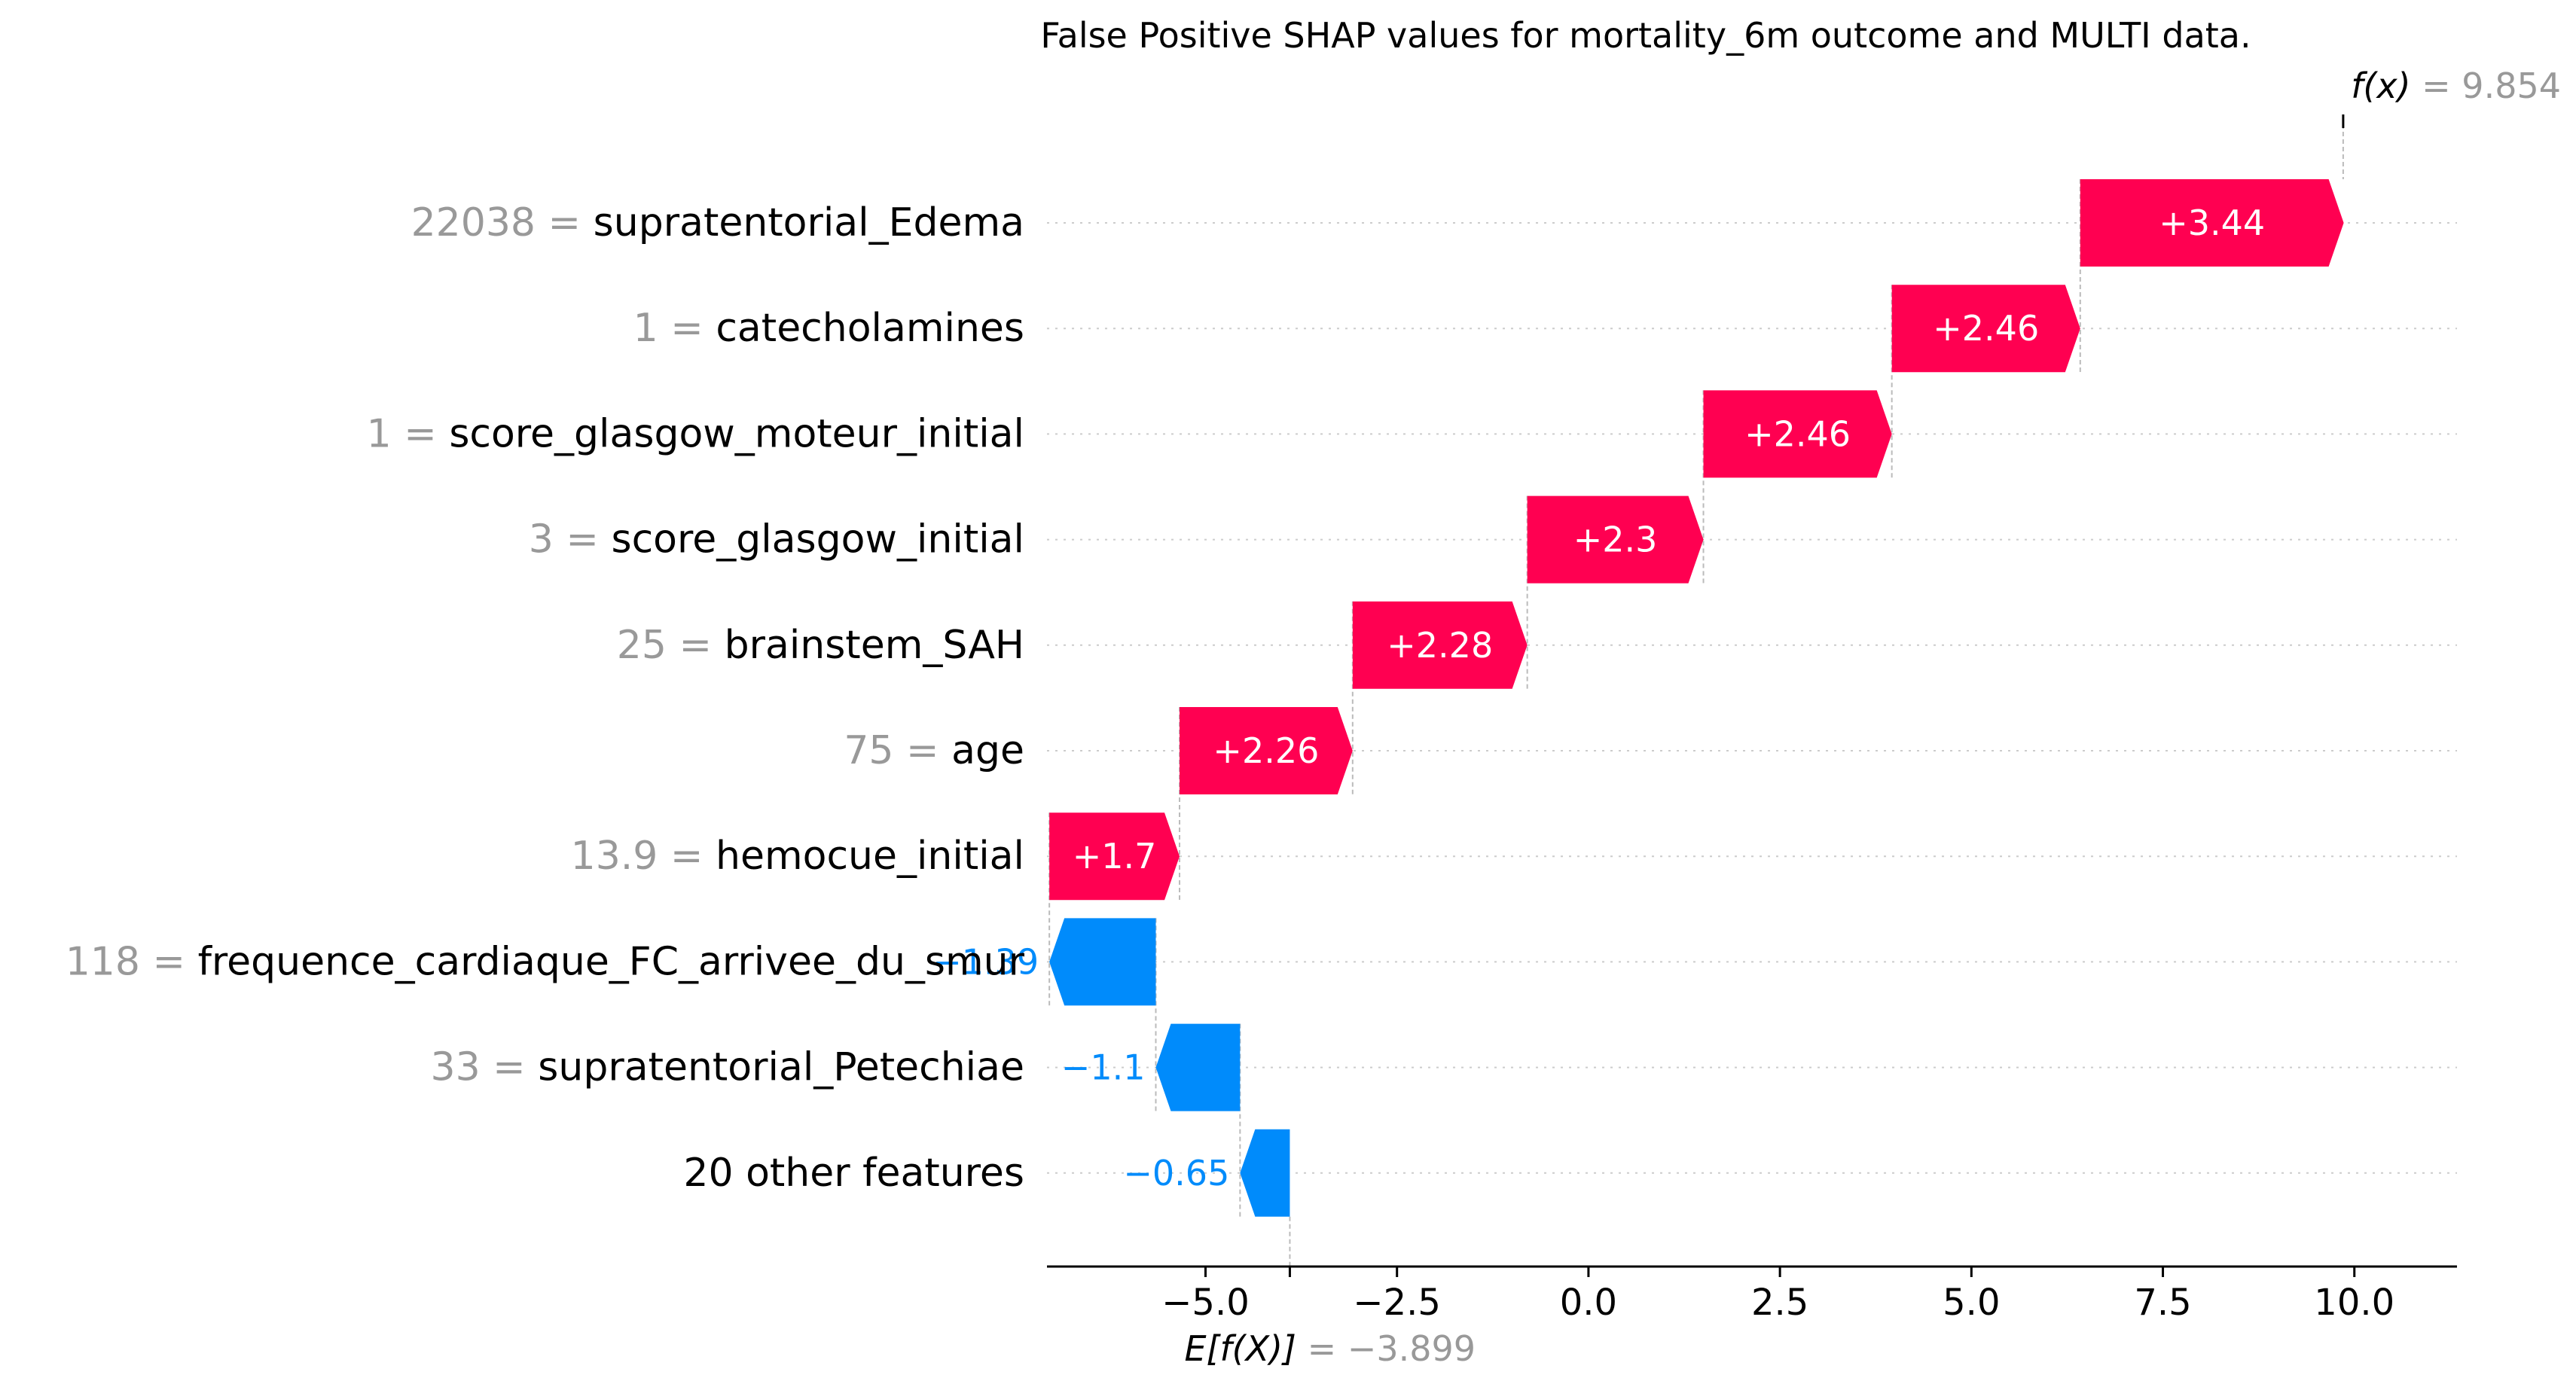 This screenshot has height=1384, width=2576. What do you see at coordinates (2492, 86) in the screenshot?
I see `output-value: = 9.854` at bounding box center [2492, 86].